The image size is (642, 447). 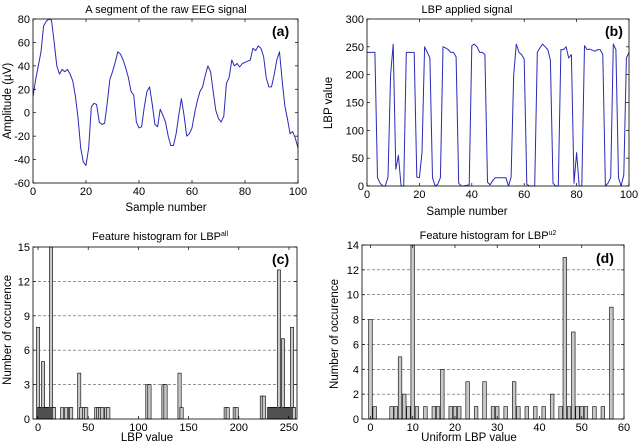 What do you see at coordinates (139, 192) in the screenshot?
I see `panel-a-xtick-label: 40` at bounding box center [139, 192].